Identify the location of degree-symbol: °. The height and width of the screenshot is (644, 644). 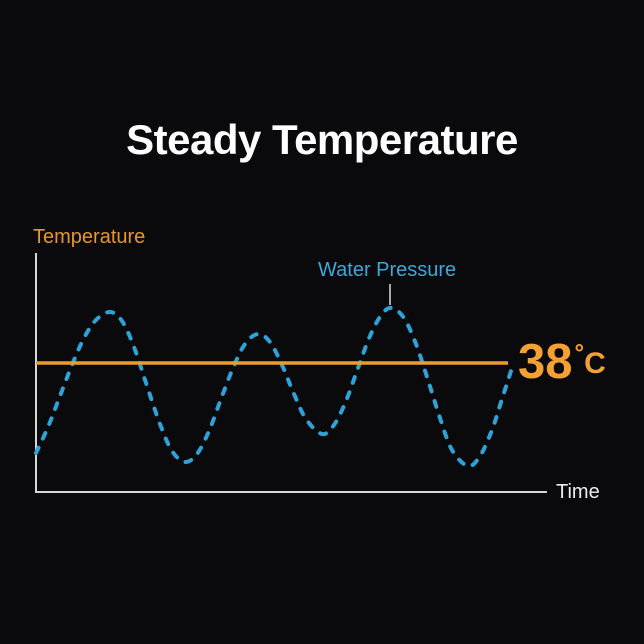
(579, 353).